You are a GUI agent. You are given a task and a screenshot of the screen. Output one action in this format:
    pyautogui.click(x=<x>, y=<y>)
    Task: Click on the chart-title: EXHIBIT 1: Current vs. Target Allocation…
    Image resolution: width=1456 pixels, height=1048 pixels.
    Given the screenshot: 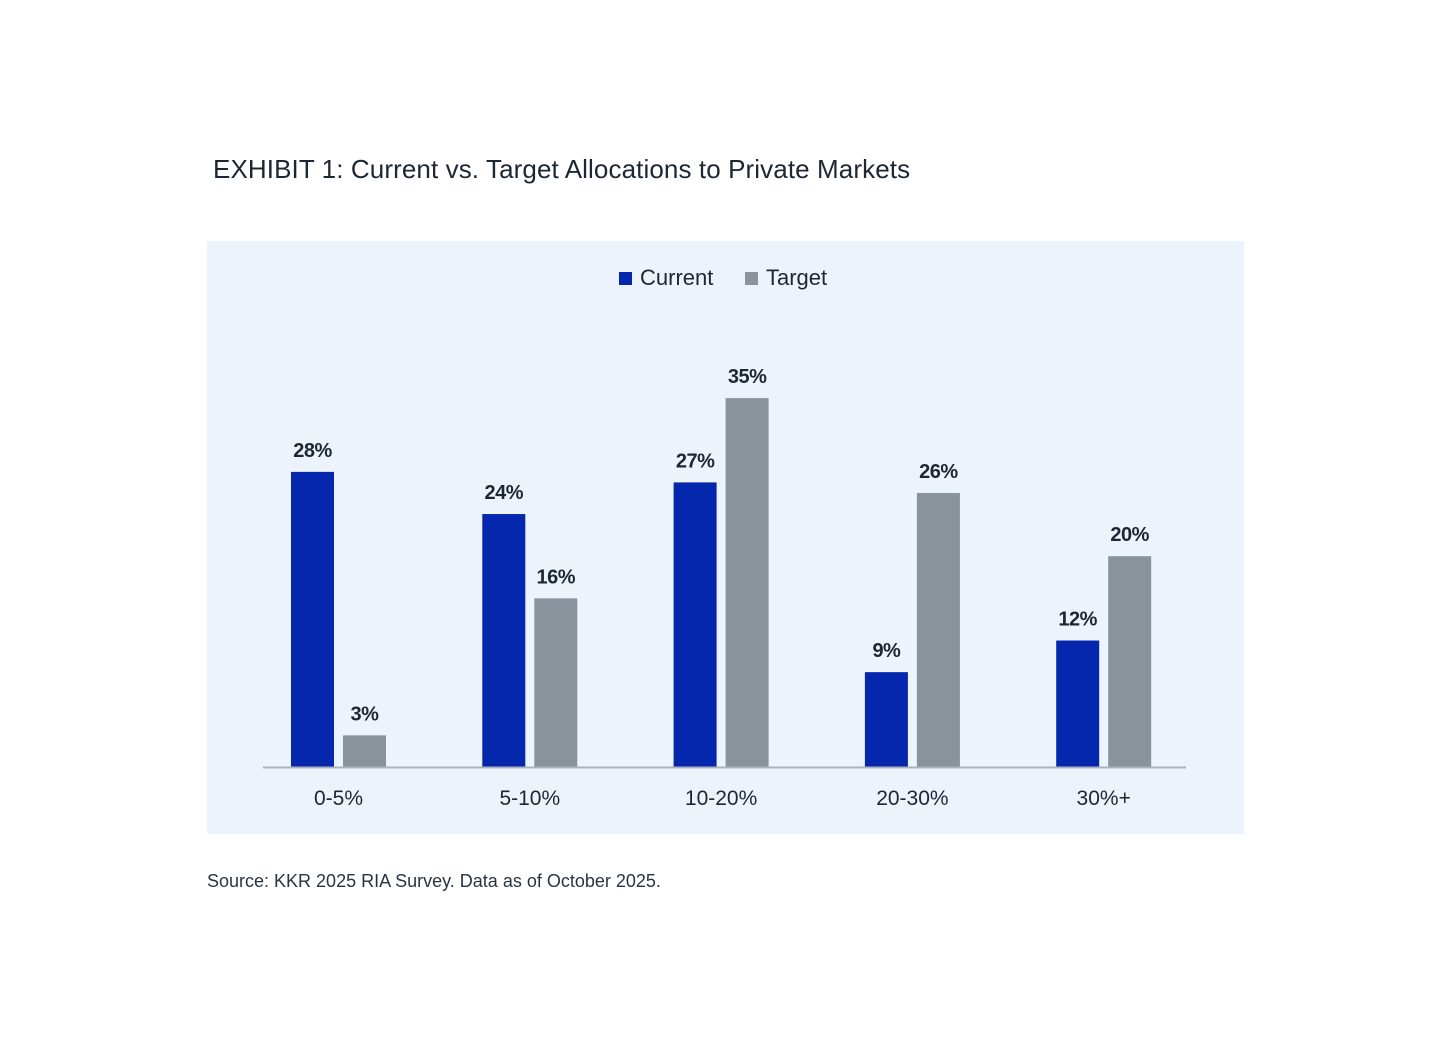 What is the action you would take?
    pyautogui.click(x=562, y=169)
    